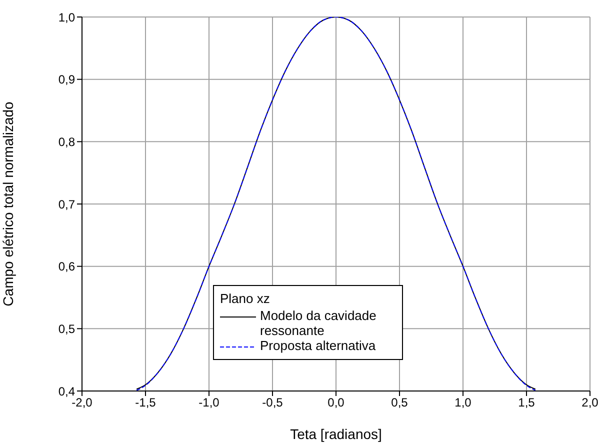 Image resolution: width=598 pixels, height=445 pixels. Describe the element at coordinates (67, 17) in the screenshot. I see `y-tick-label: 1,0` at that location.